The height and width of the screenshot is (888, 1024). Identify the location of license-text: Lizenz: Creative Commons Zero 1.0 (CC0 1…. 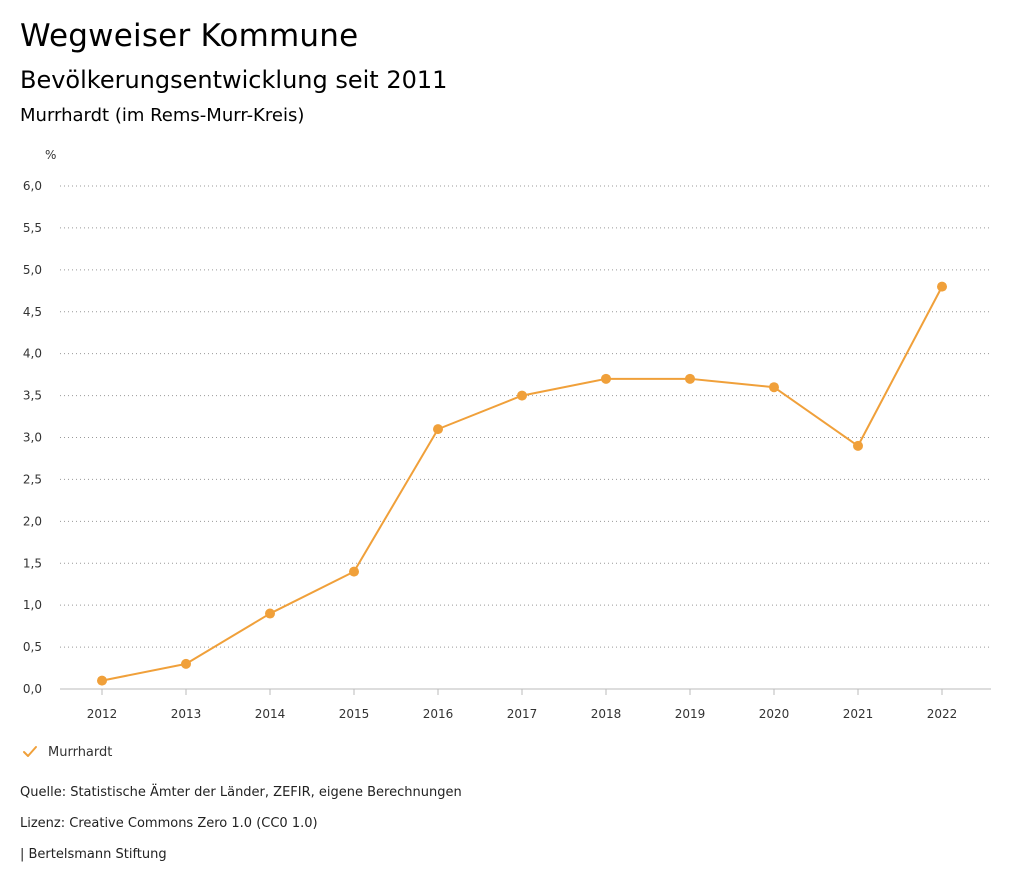
(169, 823).